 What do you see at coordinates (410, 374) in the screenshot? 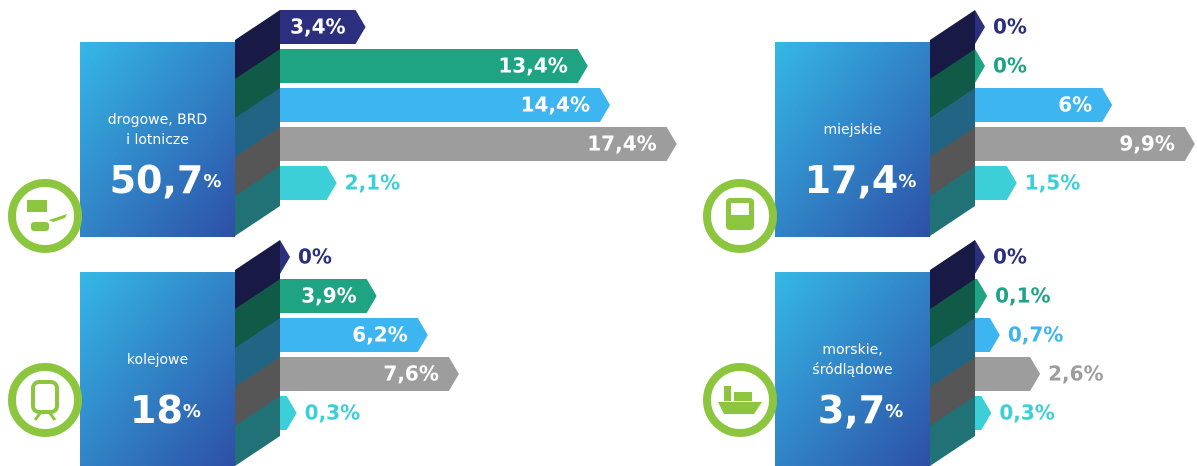
I see `value-label: 7,6%` at bounding box center [410, 374].